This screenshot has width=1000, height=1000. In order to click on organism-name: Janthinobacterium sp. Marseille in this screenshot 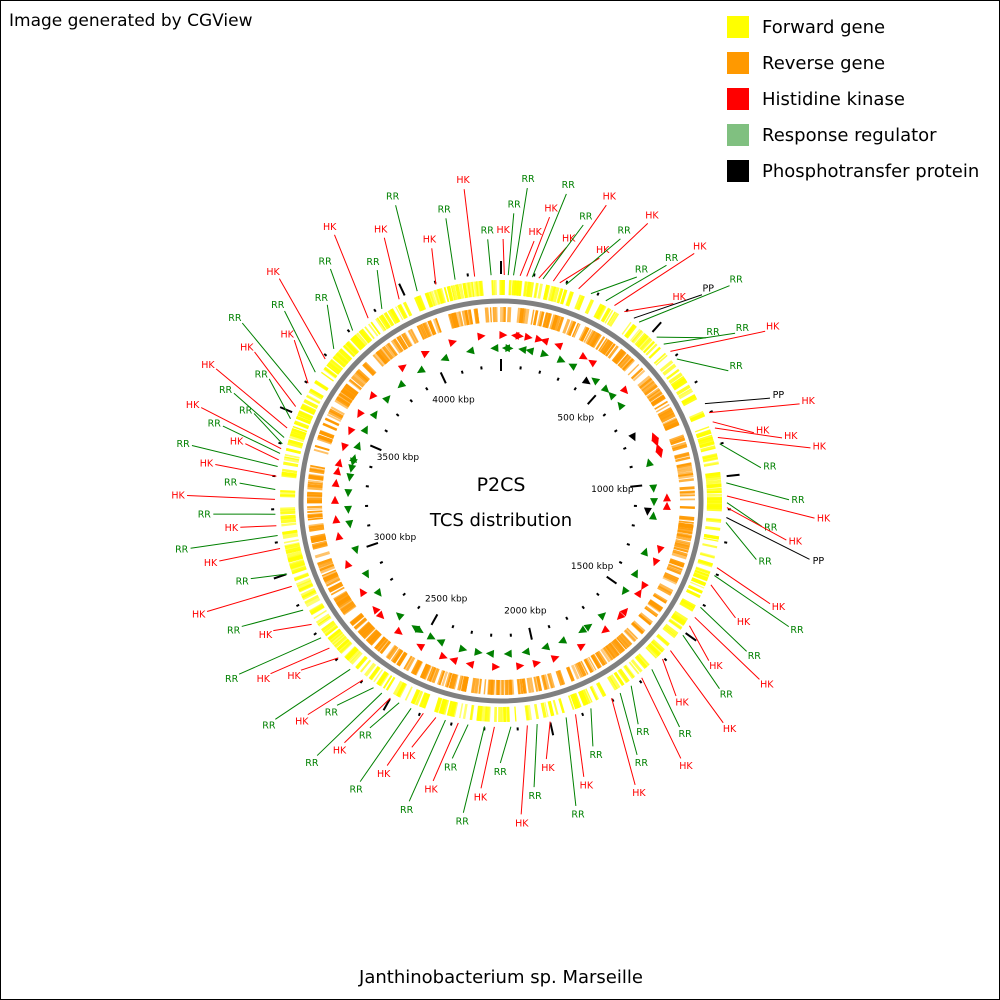, I will do `click(501, 977)`.